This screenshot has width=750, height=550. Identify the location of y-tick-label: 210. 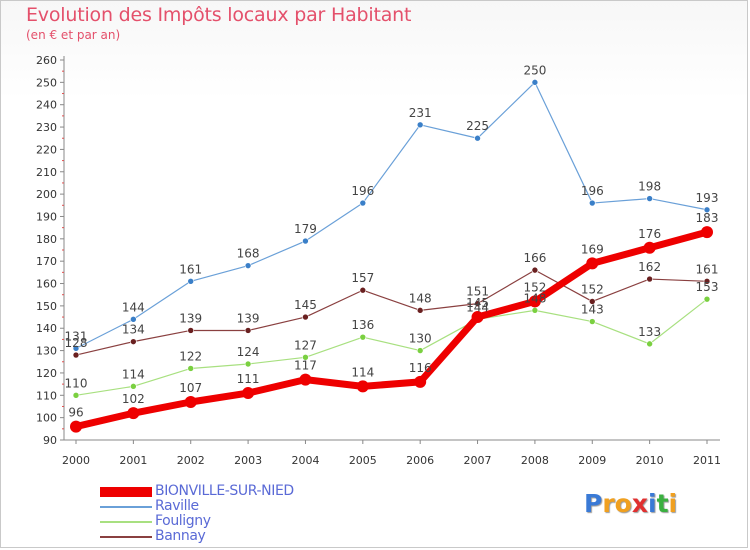
(46, 172).